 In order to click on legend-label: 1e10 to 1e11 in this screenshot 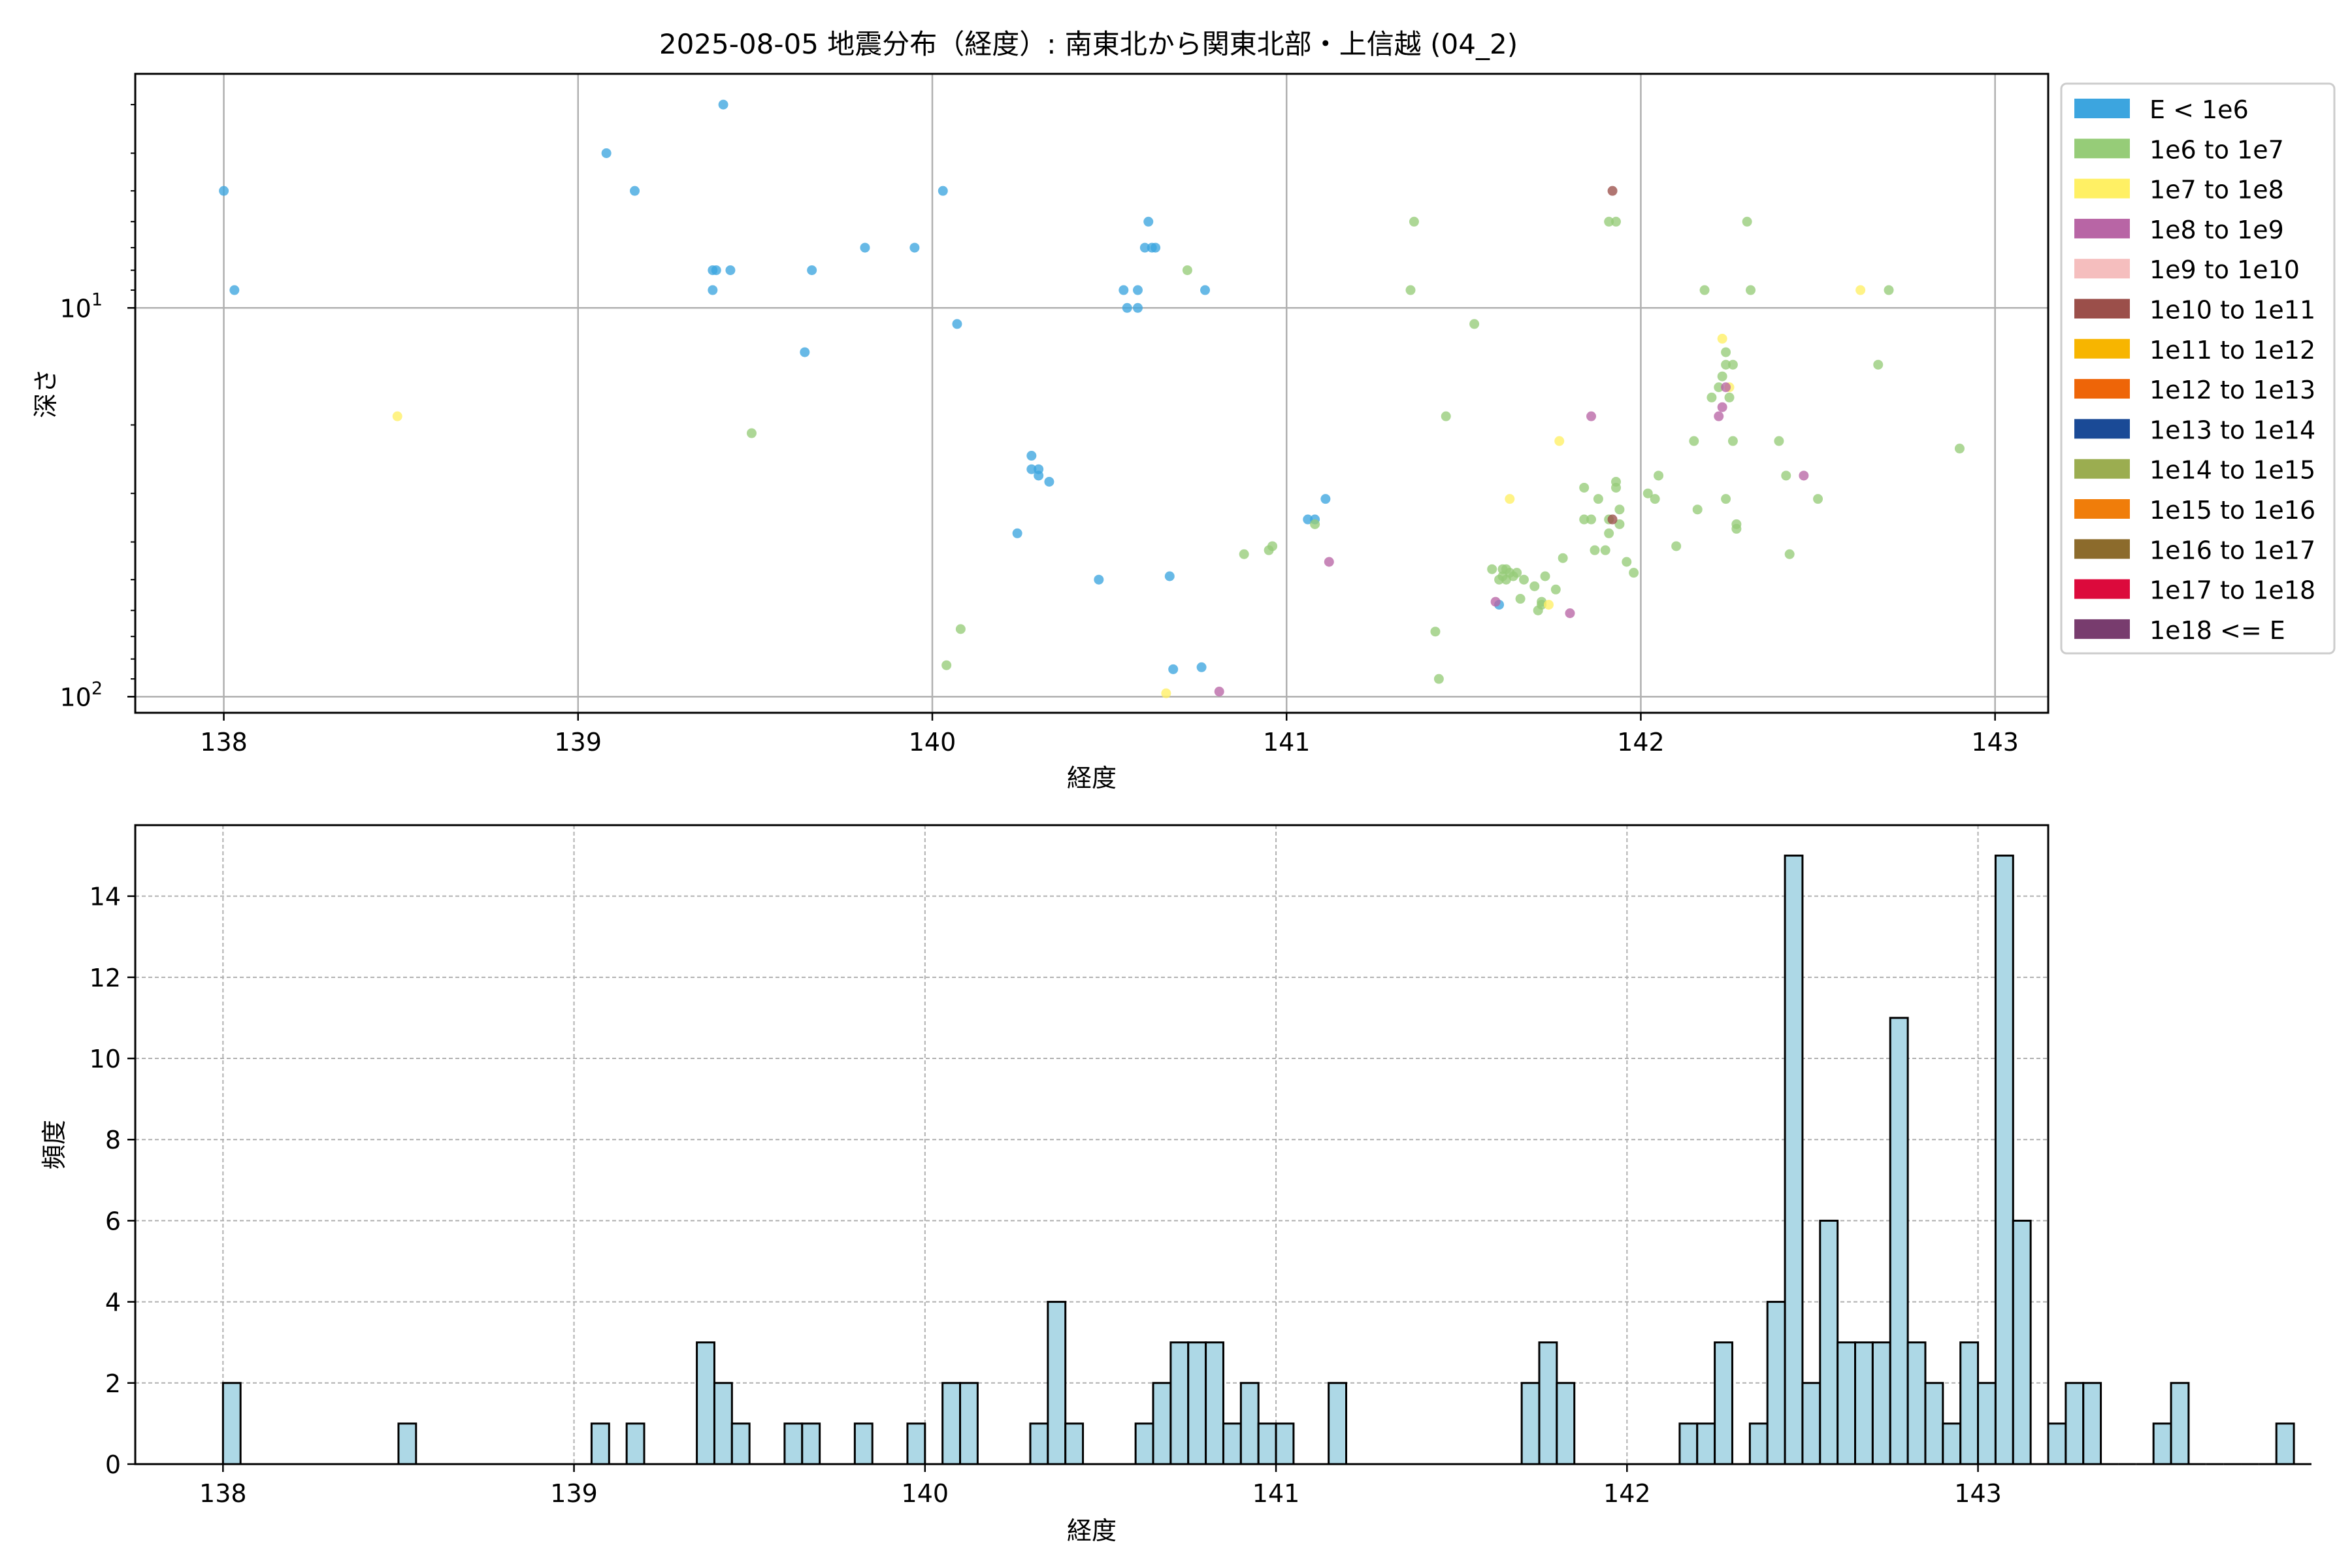, I will do `click(2232, 310)`.